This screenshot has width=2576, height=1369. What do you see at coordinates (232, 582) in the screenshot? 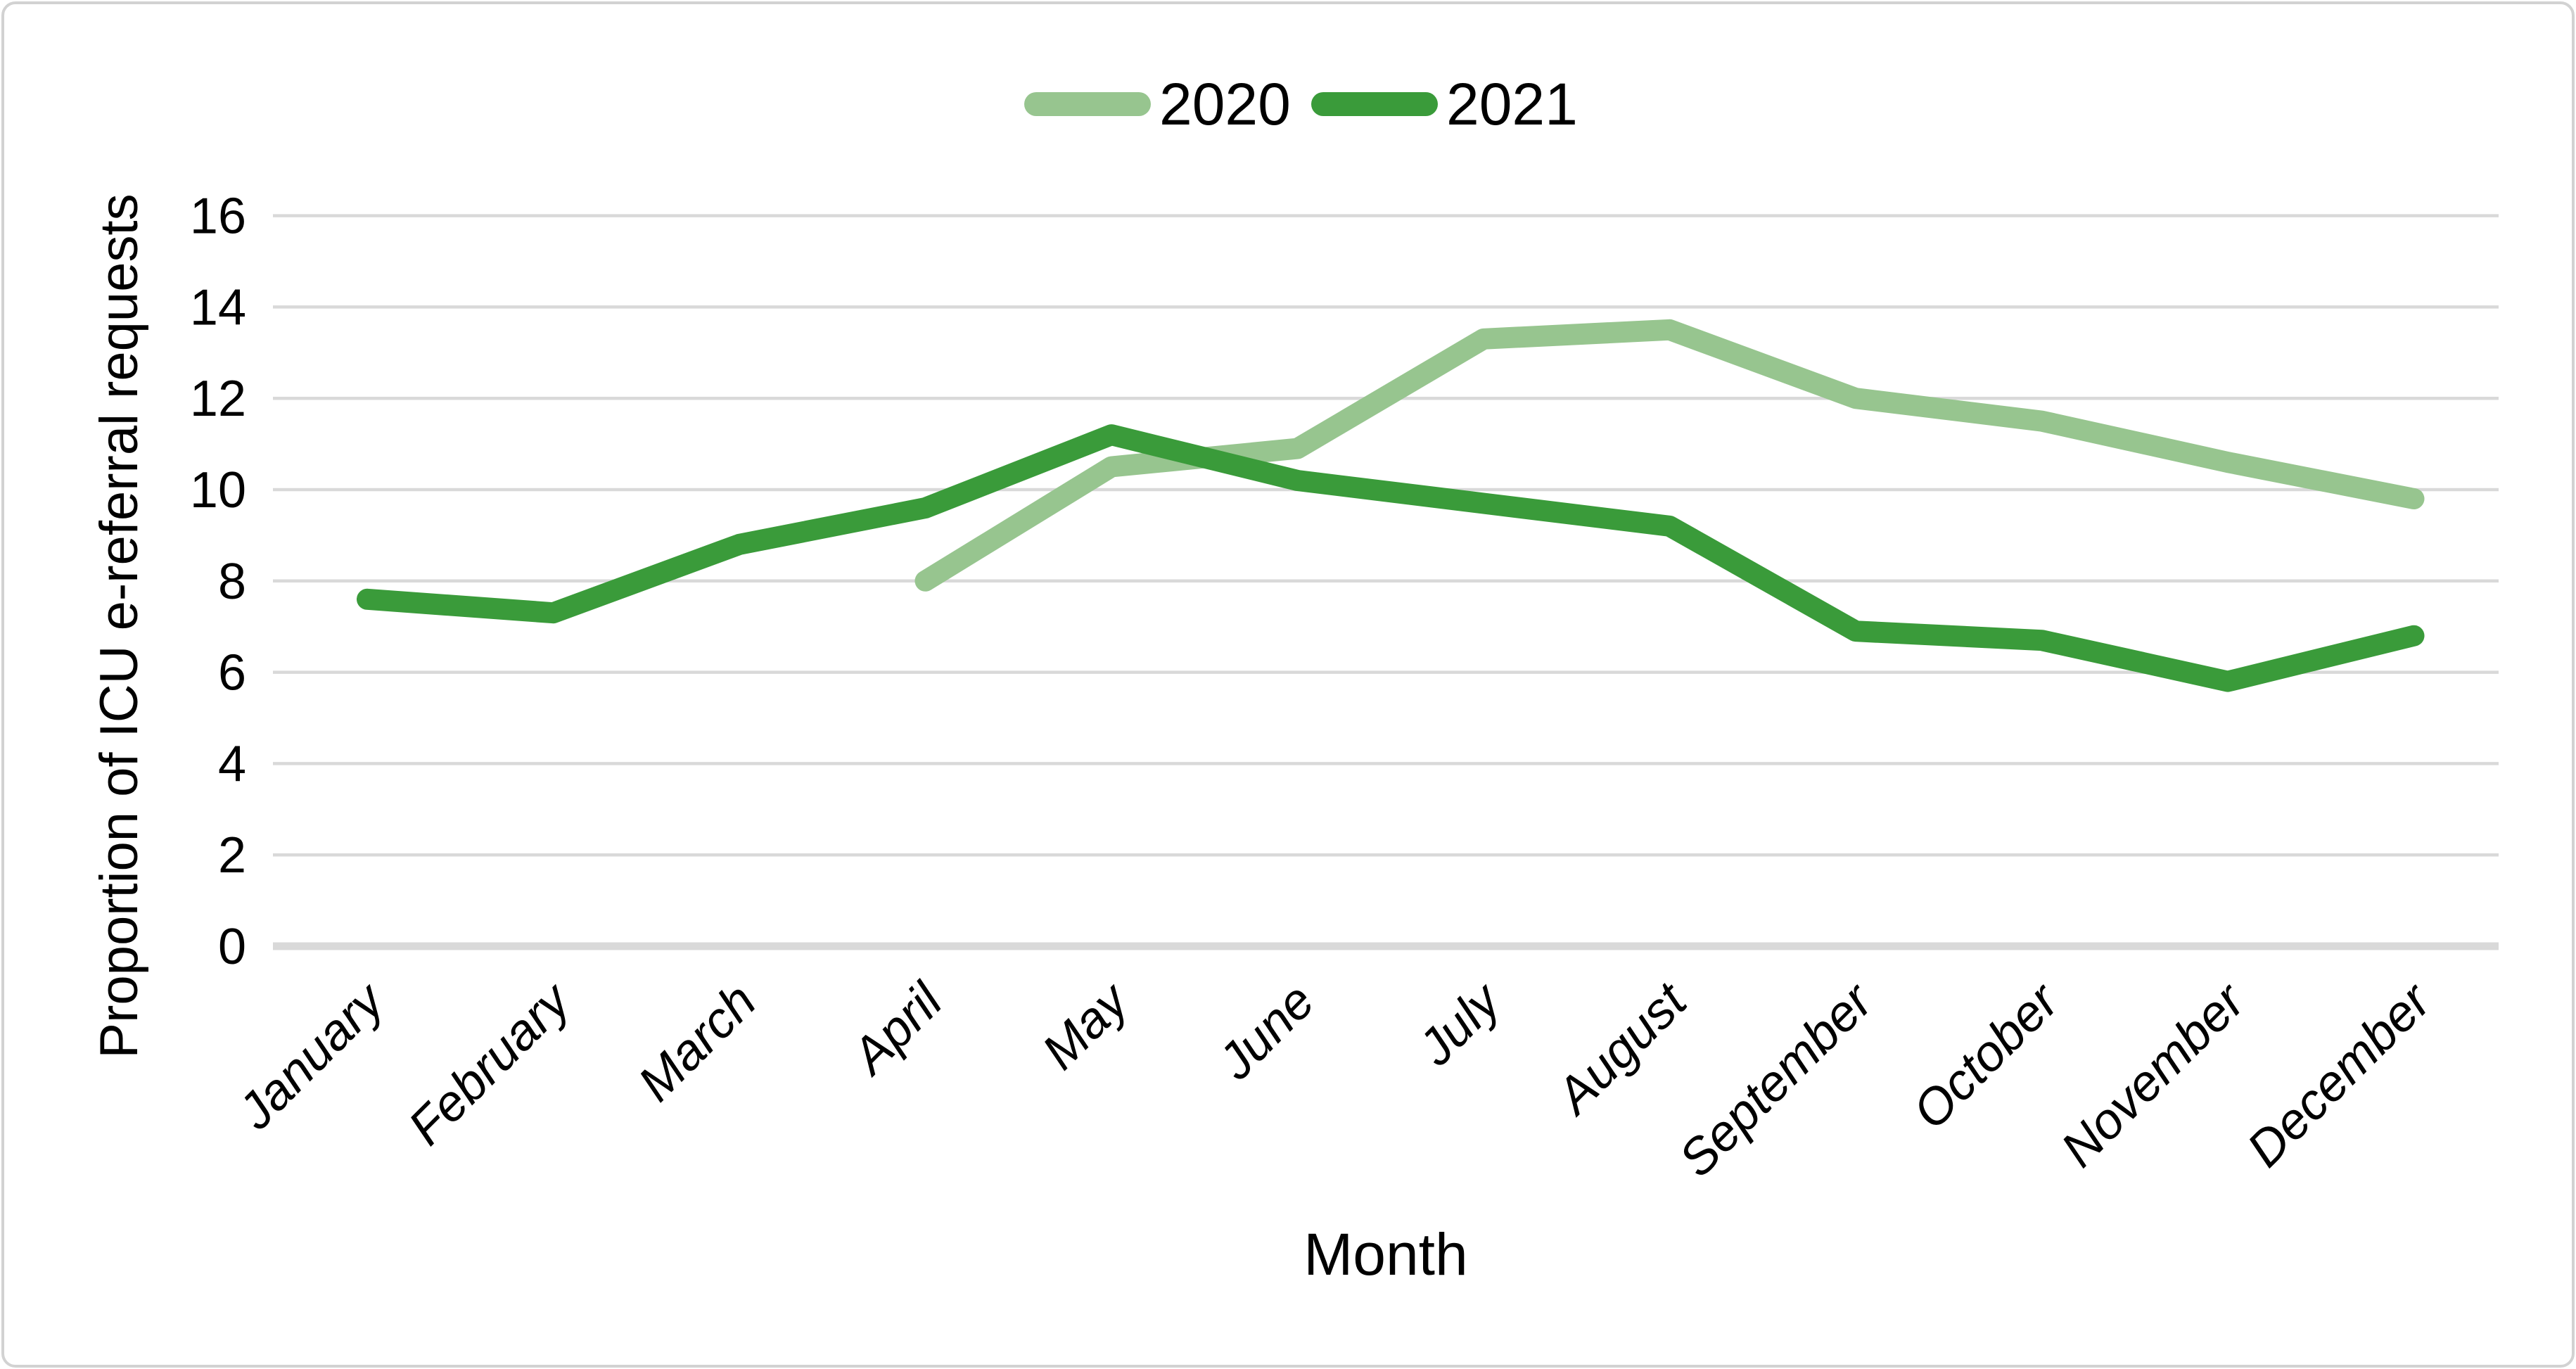
I see `y-tick-label: 8` at bounding box center [232, 582].